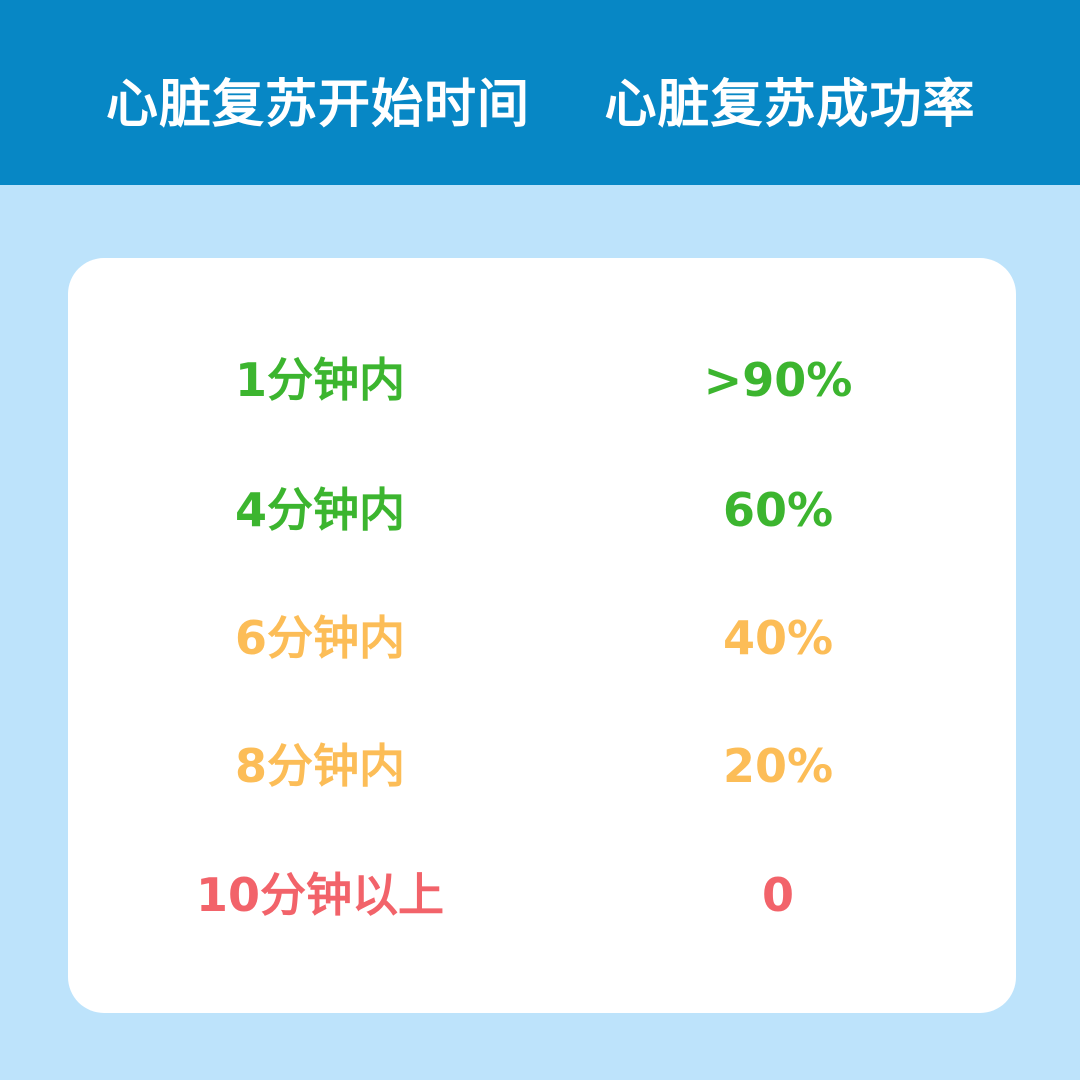  Describe the element at coordinates (319, 766) in the screenshot. I see `time-cell: 8分钟内` at that location.